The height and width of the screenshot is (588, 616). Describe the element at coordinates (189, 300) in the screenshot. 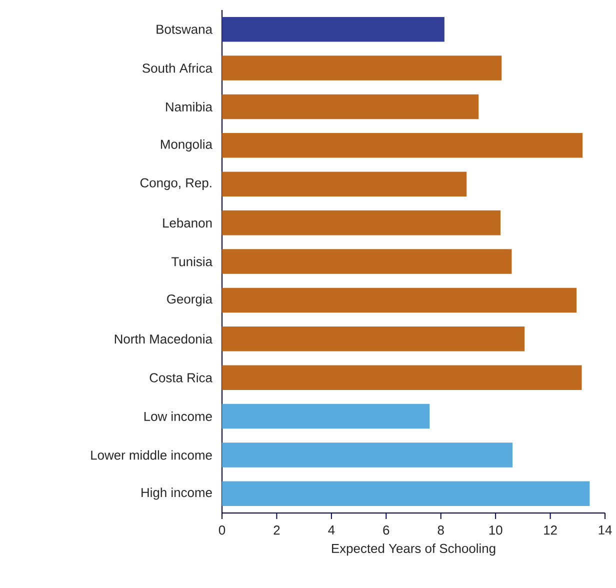

I see `y-tick-label: Georgia` at that location.